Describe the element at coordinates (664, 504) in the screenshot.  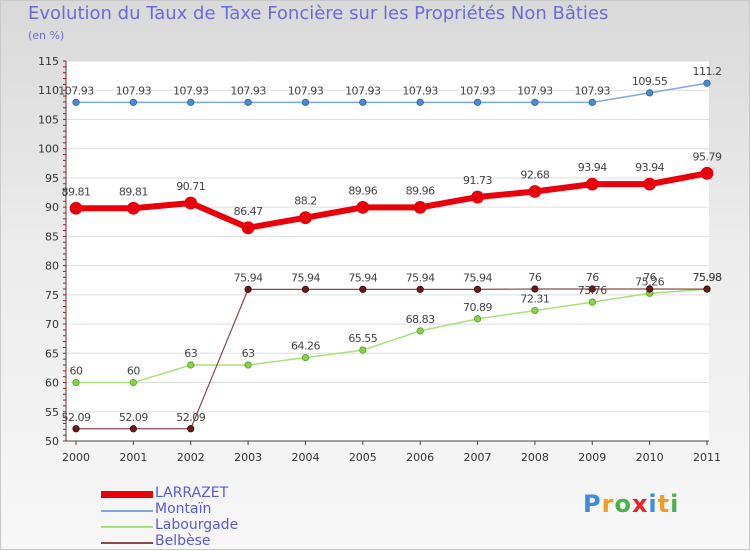
I see `logo-letter: t` at that location.